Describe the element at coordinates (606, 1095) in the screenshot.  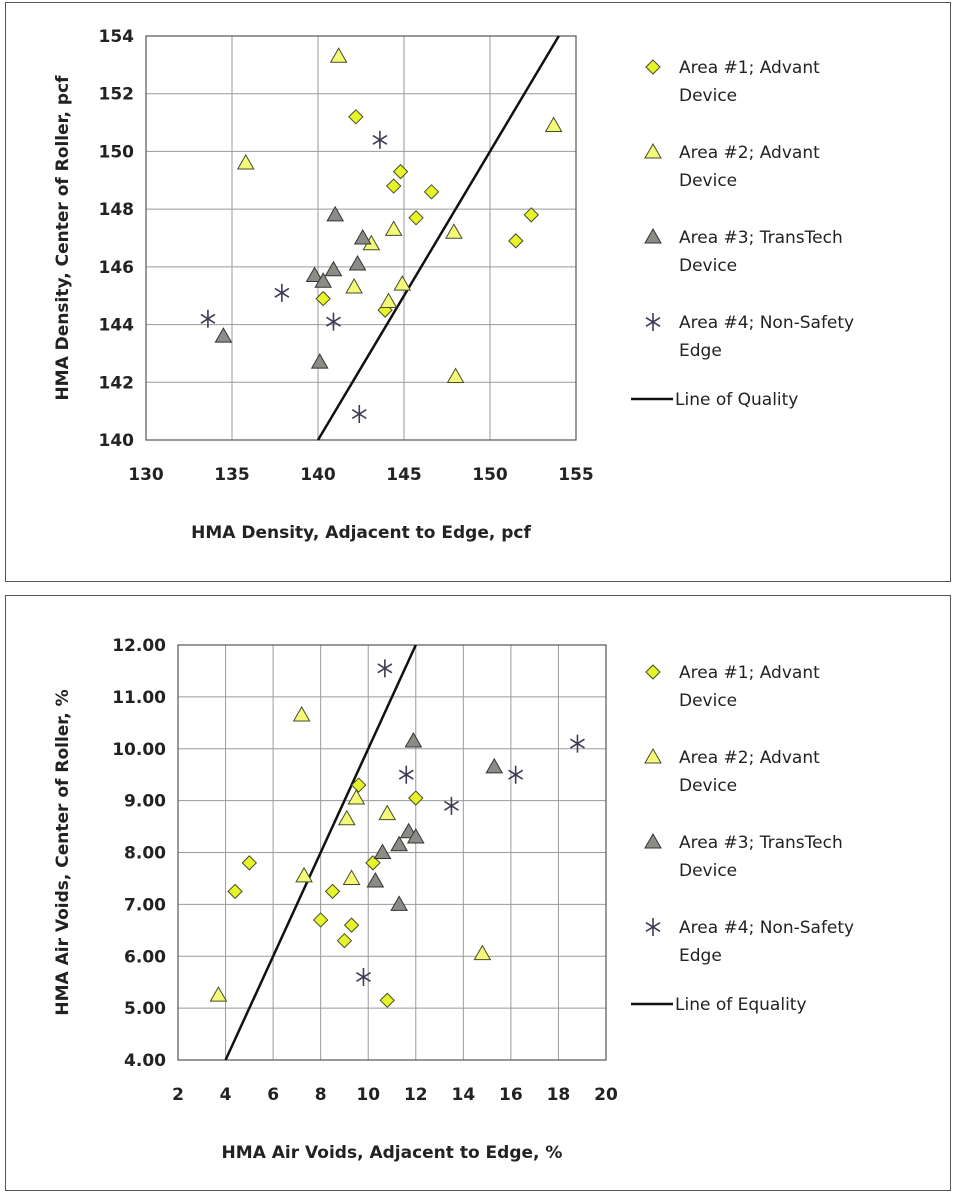
I see `x-tick-label: 20` at that location.